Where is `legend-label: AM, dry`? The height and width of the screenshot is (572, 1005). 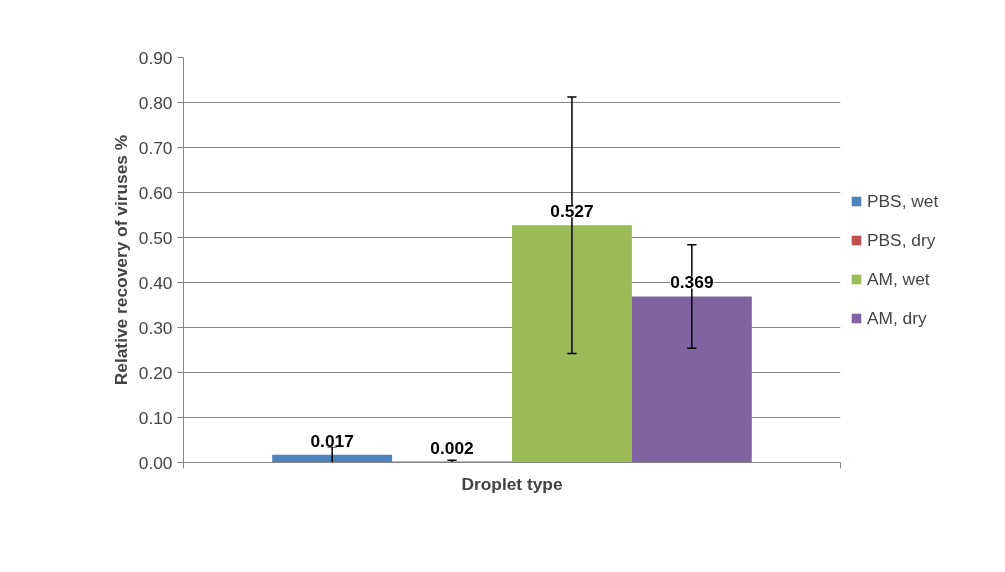
legend-label: AM, dry is located at coordinates (897, 318).